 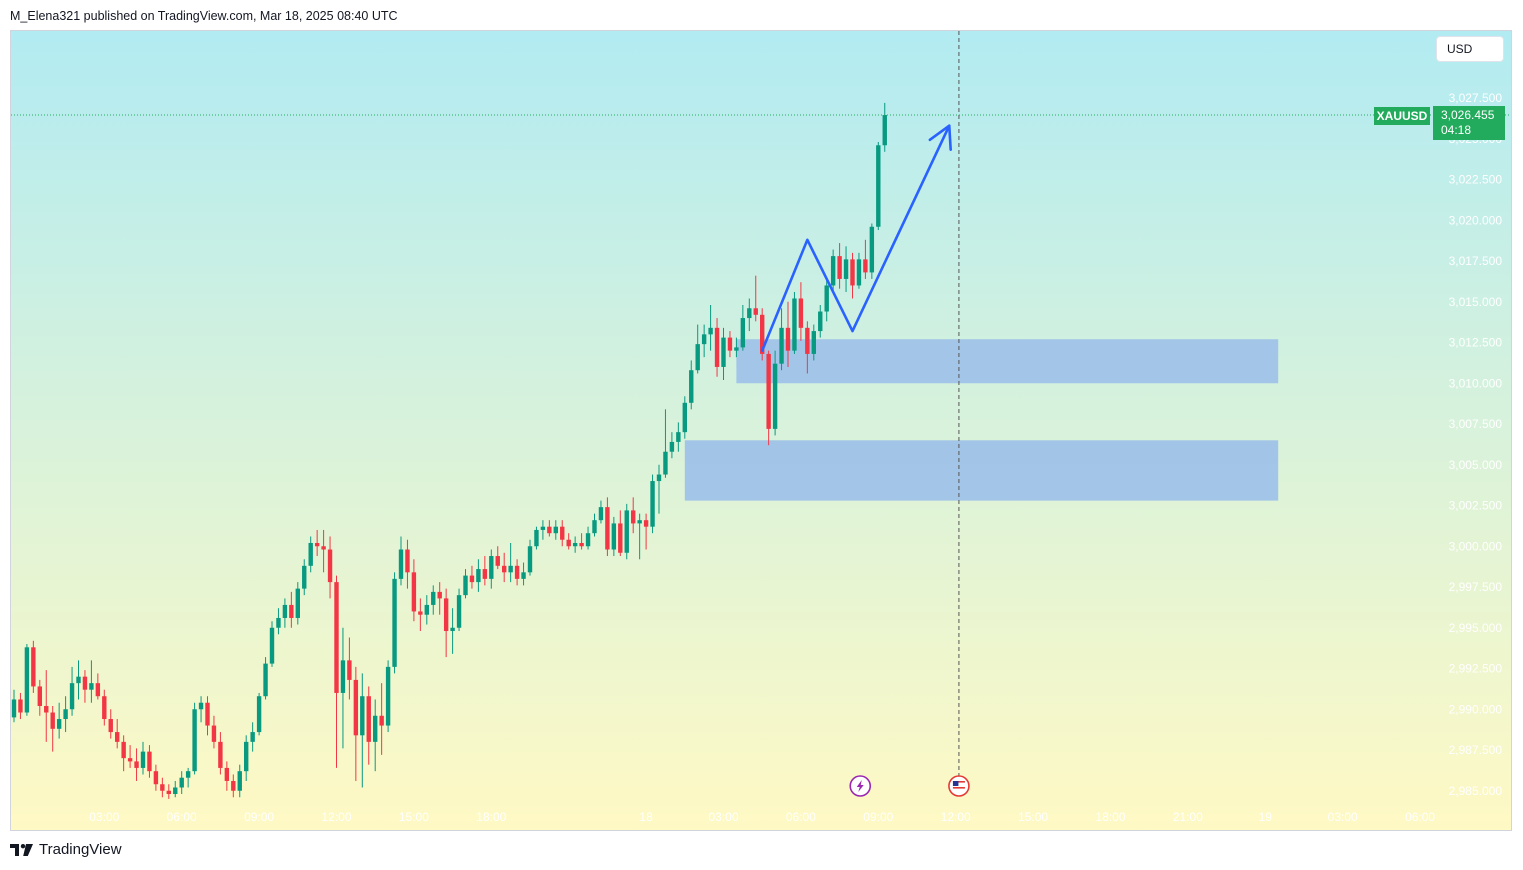 I want to click on symbol-label: XAUUSD, so click(x=1402, y=116).